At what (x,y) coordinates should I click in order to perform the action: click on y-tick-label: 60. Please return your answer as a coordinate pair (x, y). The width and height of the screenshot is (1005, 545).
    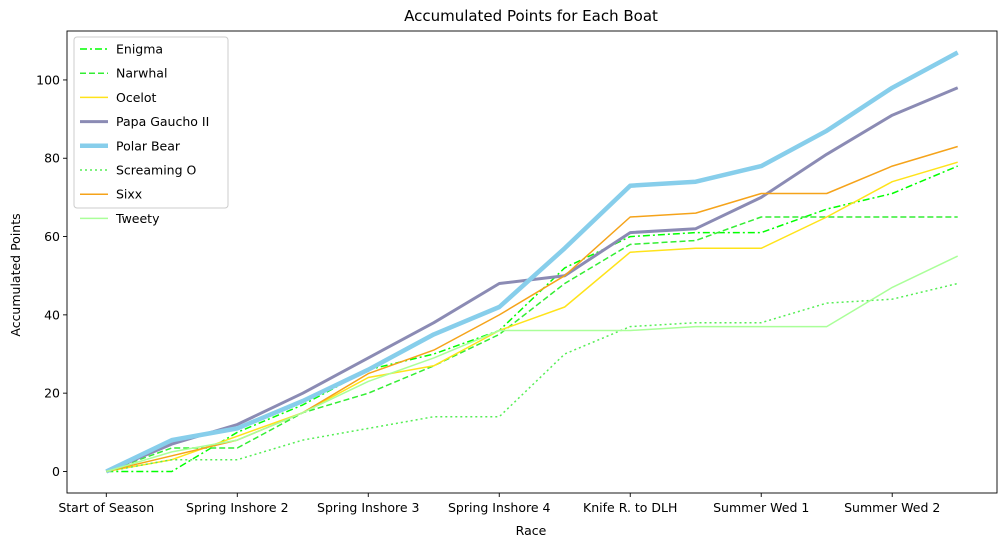
    Looking at the image, I should click on (52, 236).